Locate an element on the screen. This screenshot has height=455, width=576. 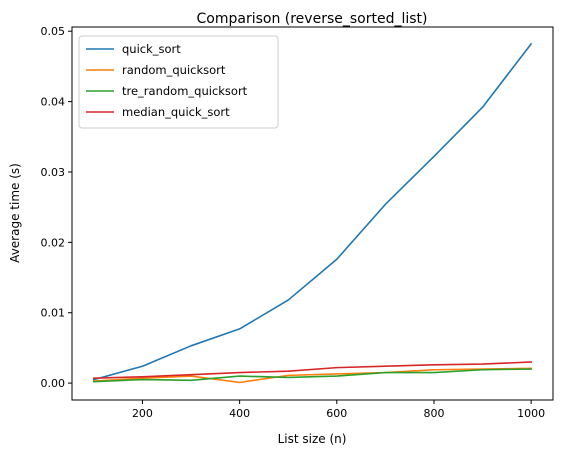
y-axis-ticks: 0.00 0.01 0.02 0.03 0.04 0.05 is located at coordinates (56, 207).